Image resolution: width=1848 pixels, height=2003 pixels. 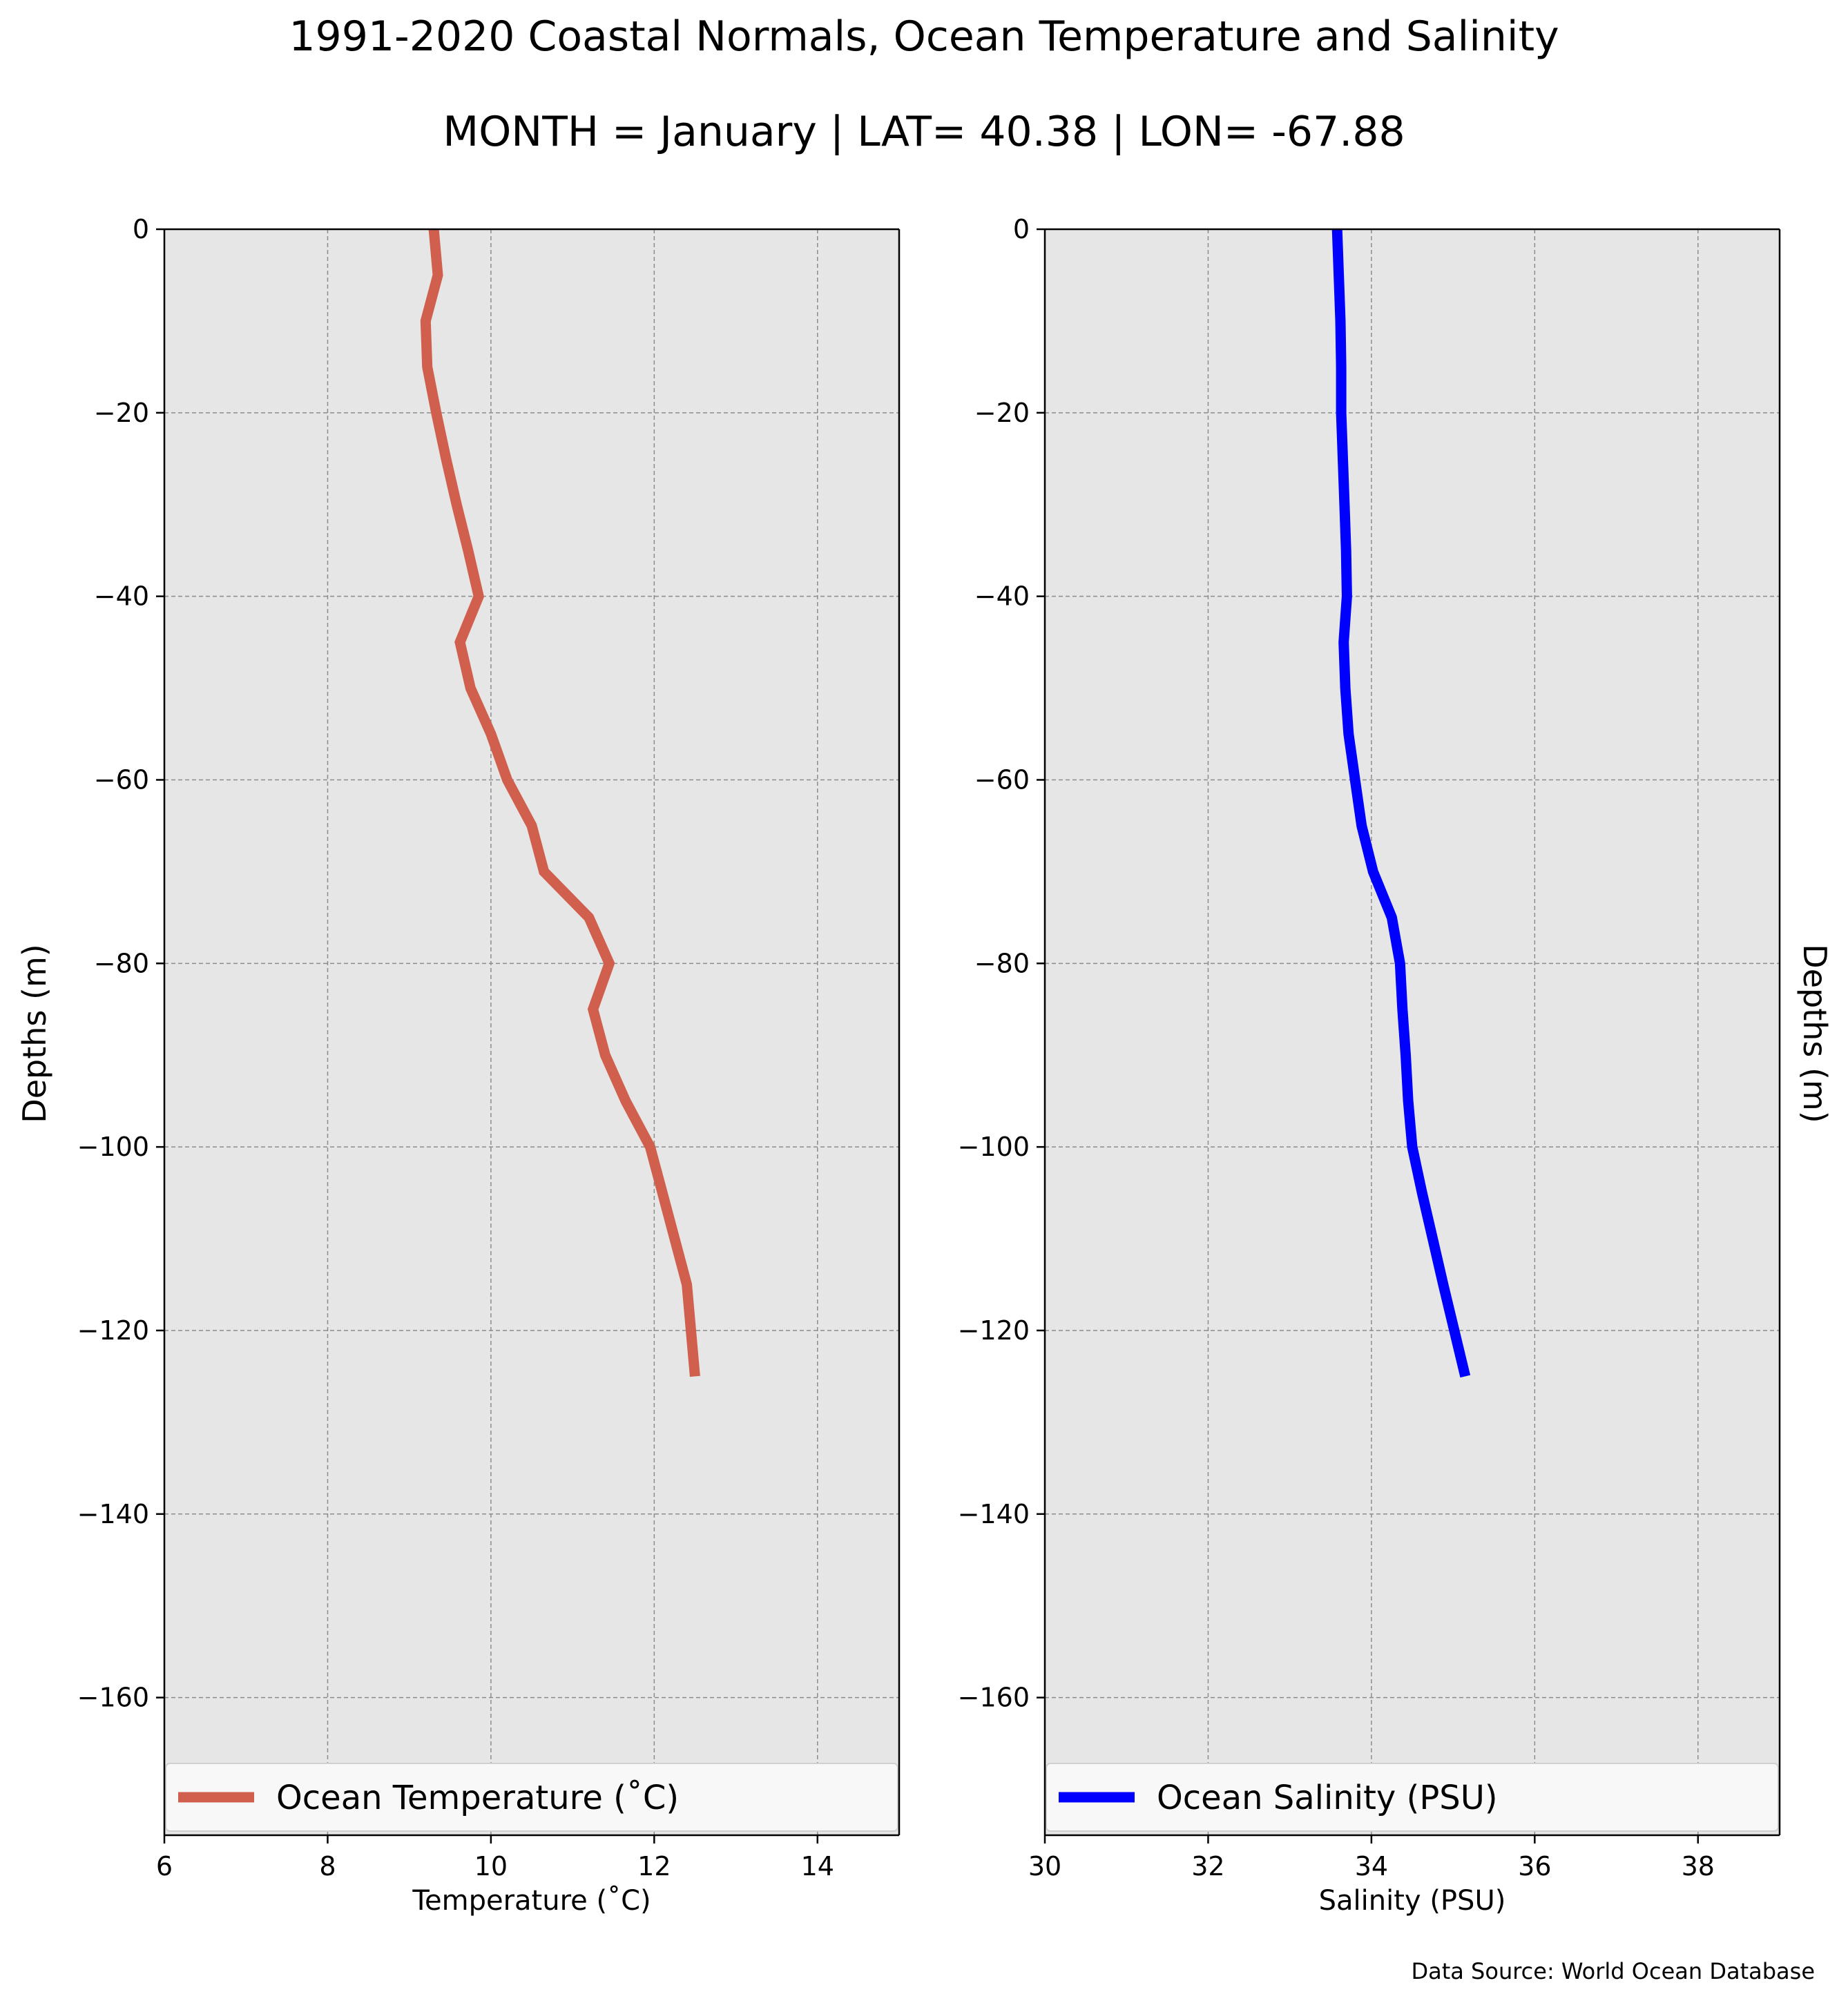 What do you see at coordinates (164, 1866) in the screenshot?
I see `panel-1-xtick-label: 6` at bounding box center [164, 1866].